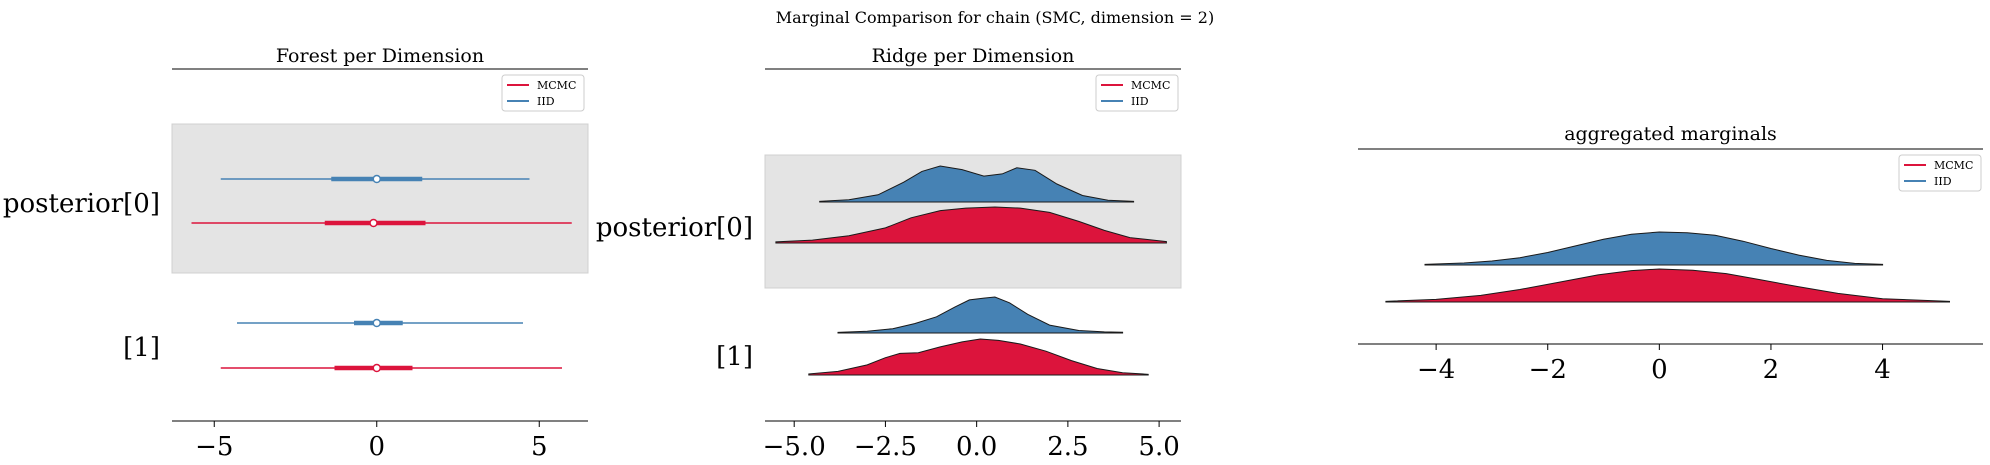  Describe the element at coordinates (973, 56) in the screenshot. I see `chart-title: Ridge per Dimension` at that location.